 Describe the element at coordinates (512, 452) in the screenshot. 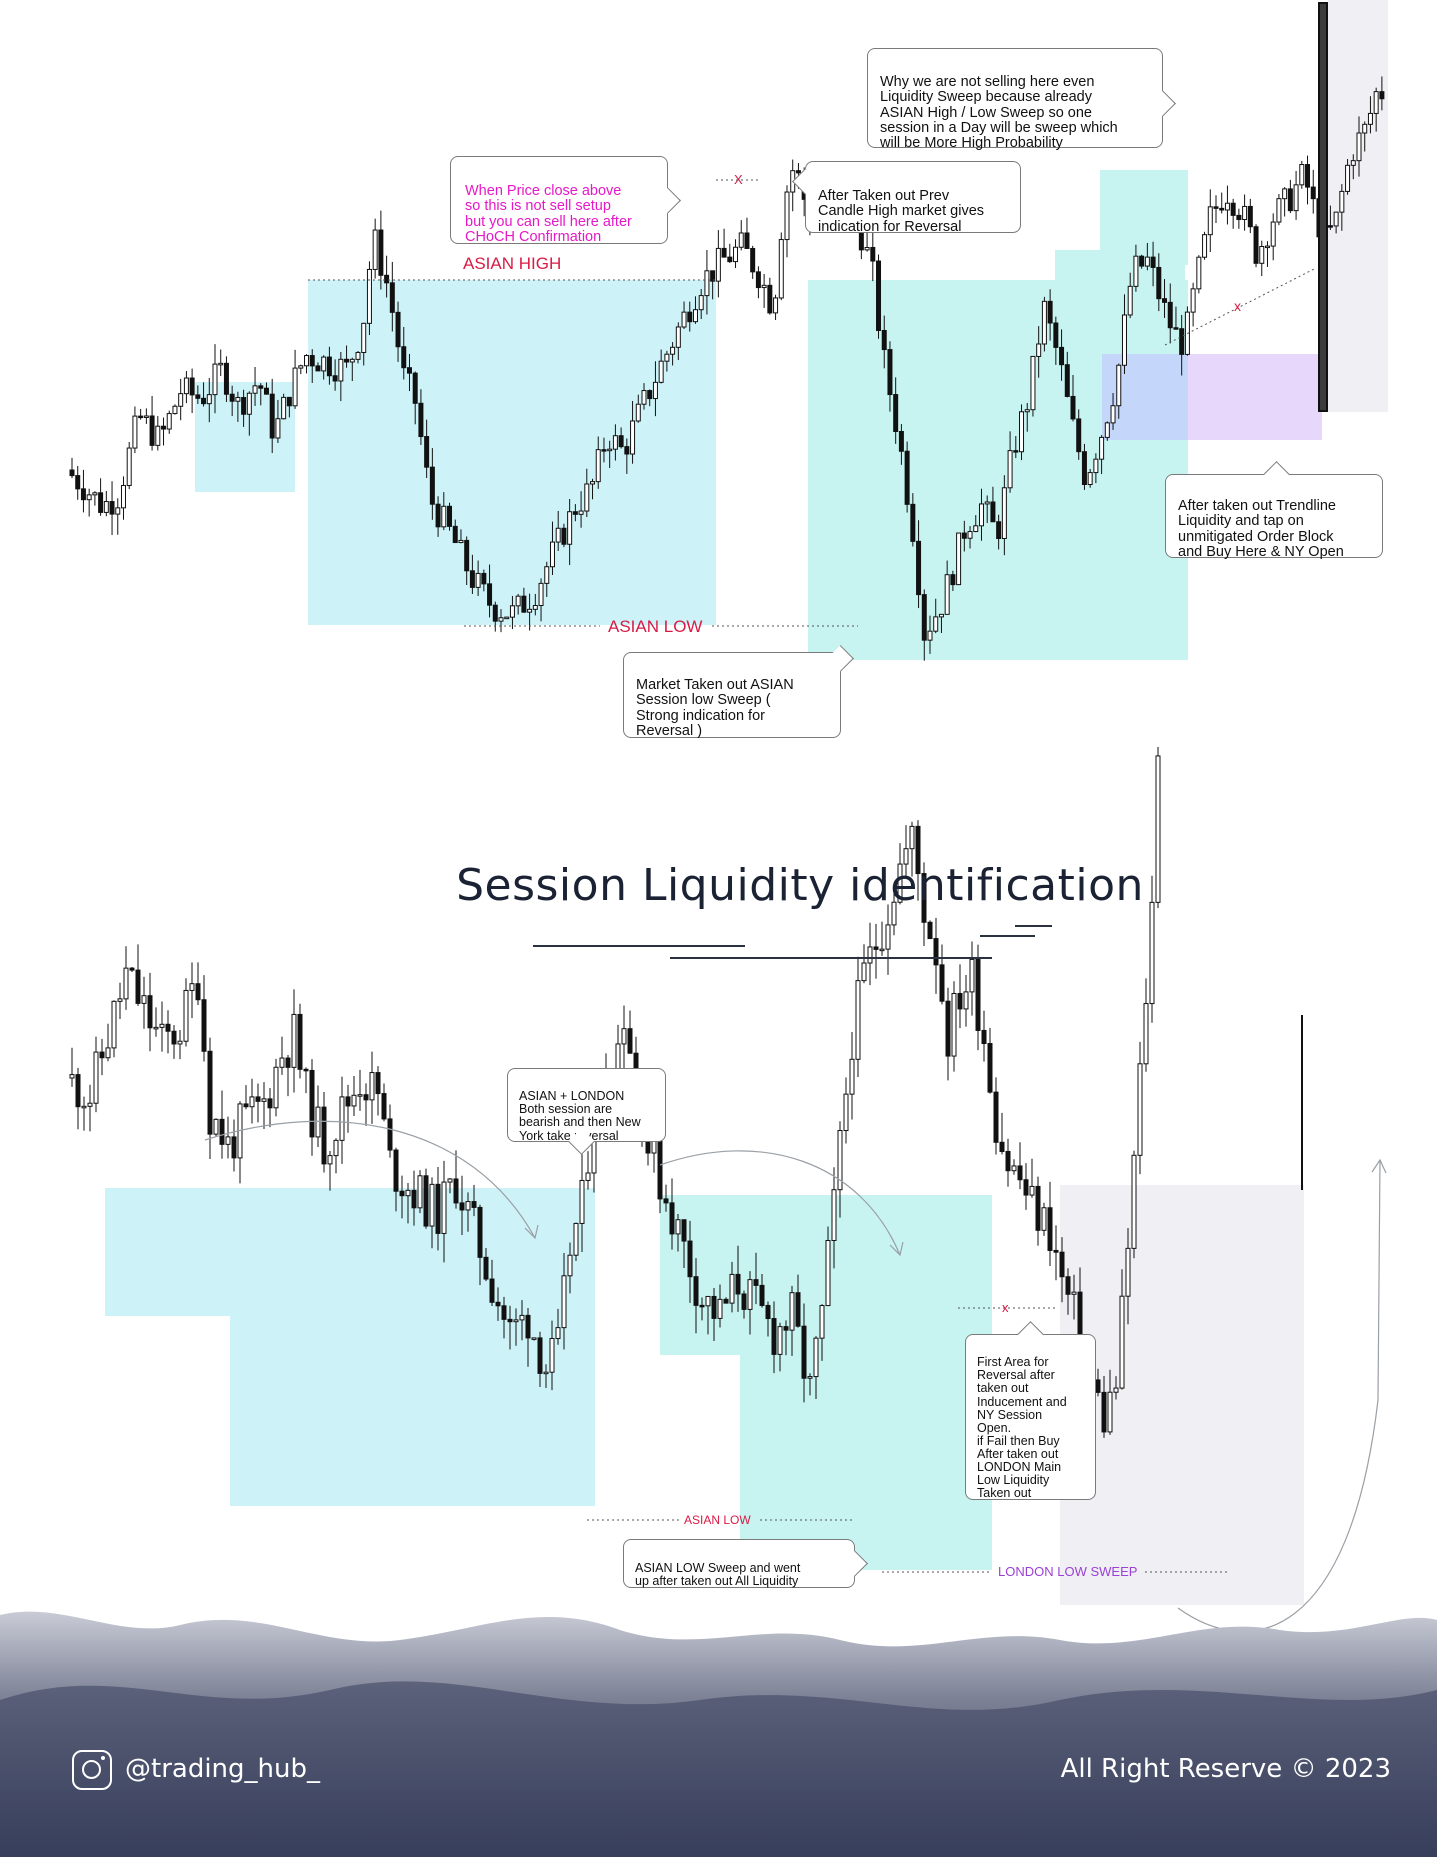

I see `asian-zone-b` at that location.